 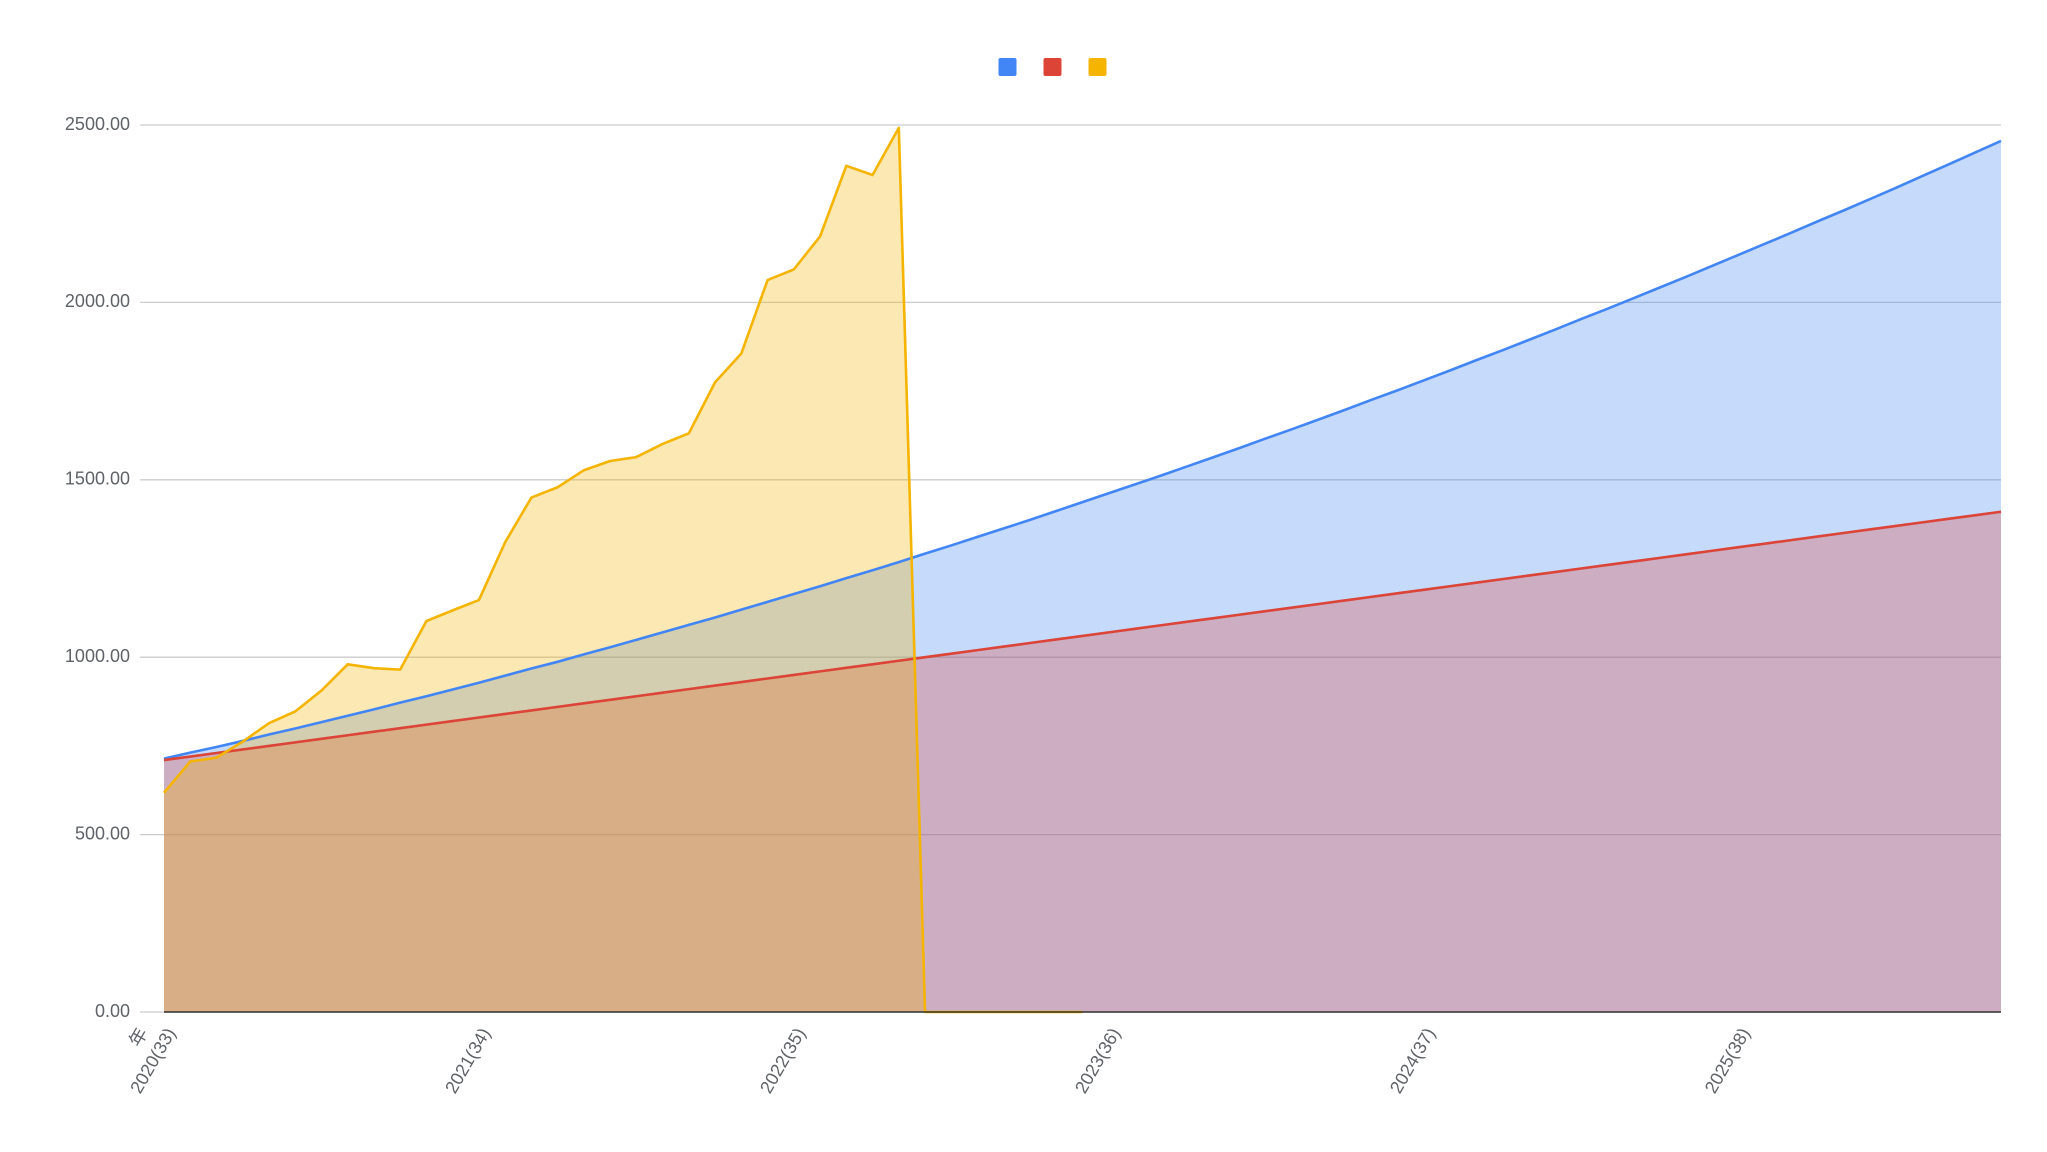 I want to click on x-axis-title: 年, so click(x=138, y=1037).